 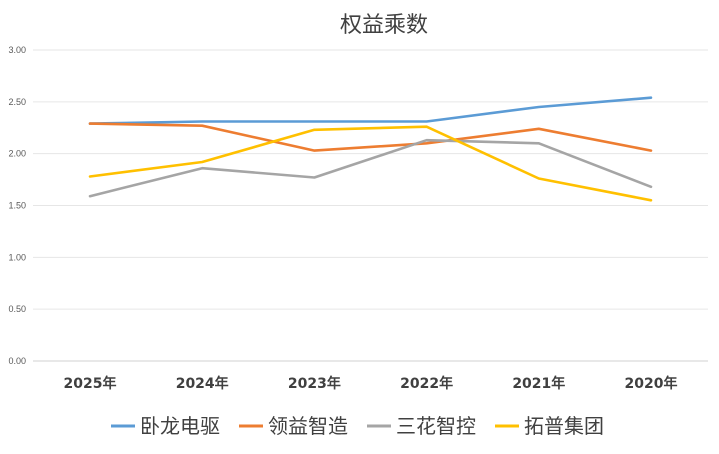 What do you see at coordinates (17, 154) in the screenshot?
I see `y-tick-label: 2.00` at bounding box center [17, 154].